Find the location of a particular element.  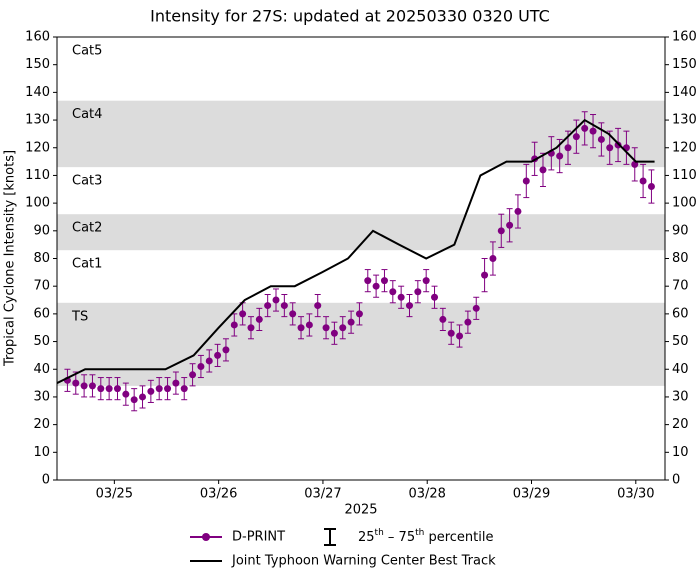

legend-label-part: – 75 is located at coordinates (399, 537).